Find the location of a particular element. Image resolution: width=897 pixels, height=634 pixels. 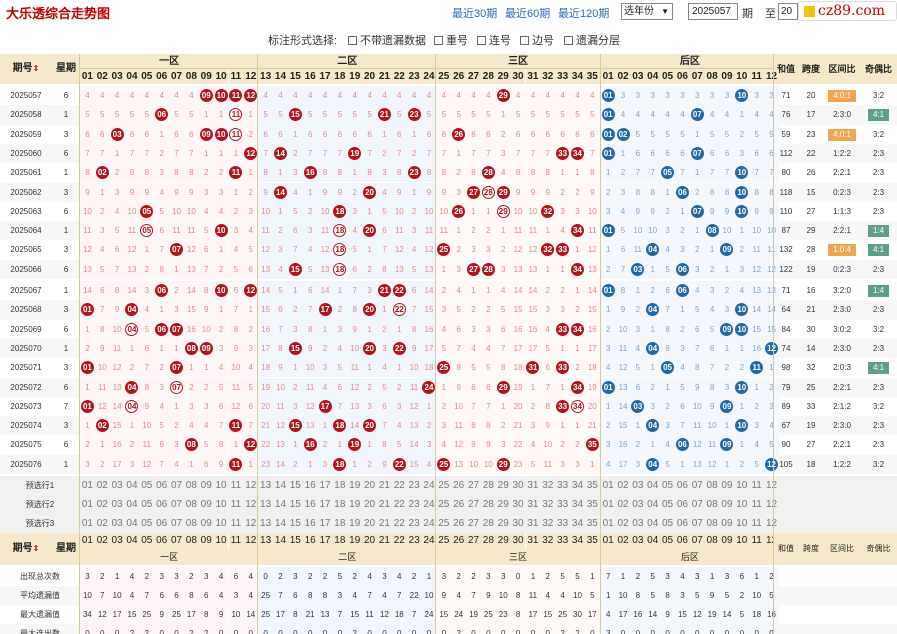

preselect-number: 16 is located at coordinates (310, 504).